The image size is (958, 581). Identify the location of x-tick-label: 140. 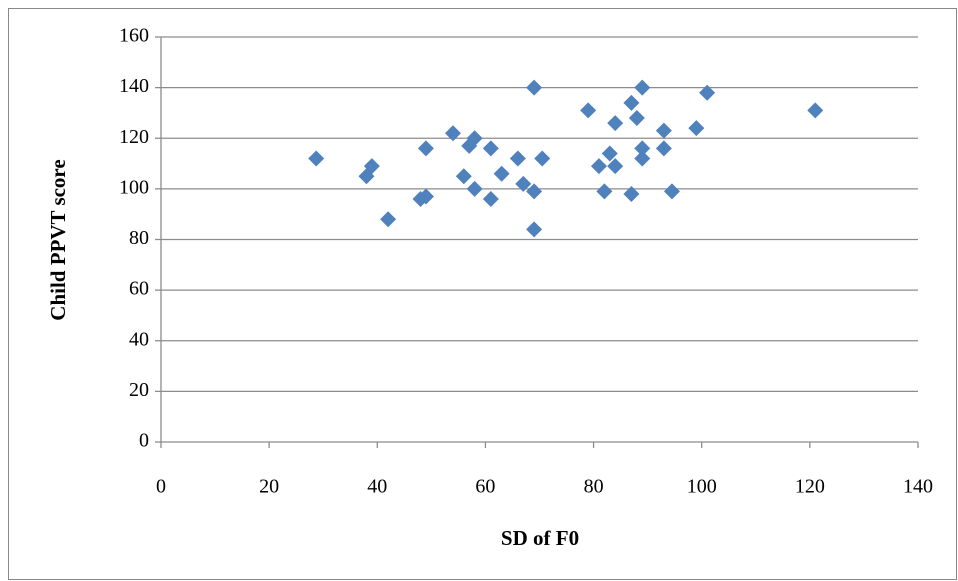
(918, 487).